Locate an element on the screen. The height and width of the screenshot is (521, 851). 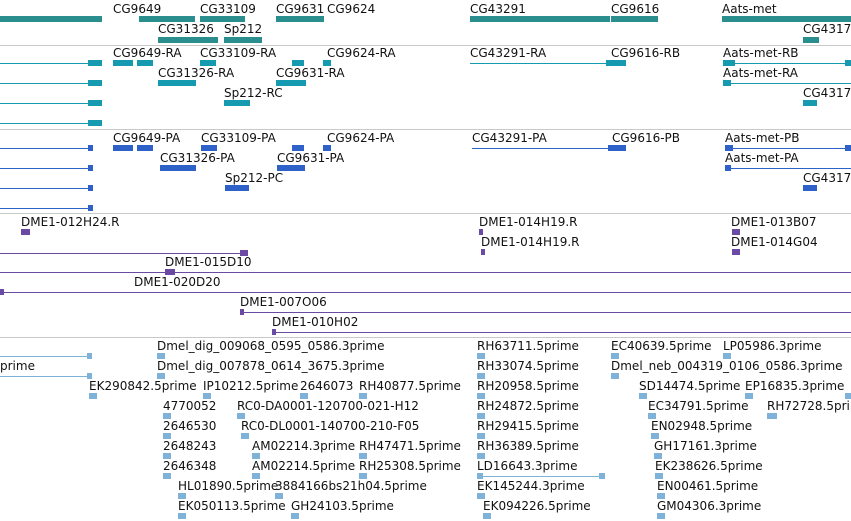
clone-label: DME1-010H02 is located at coordinates (315, 322).